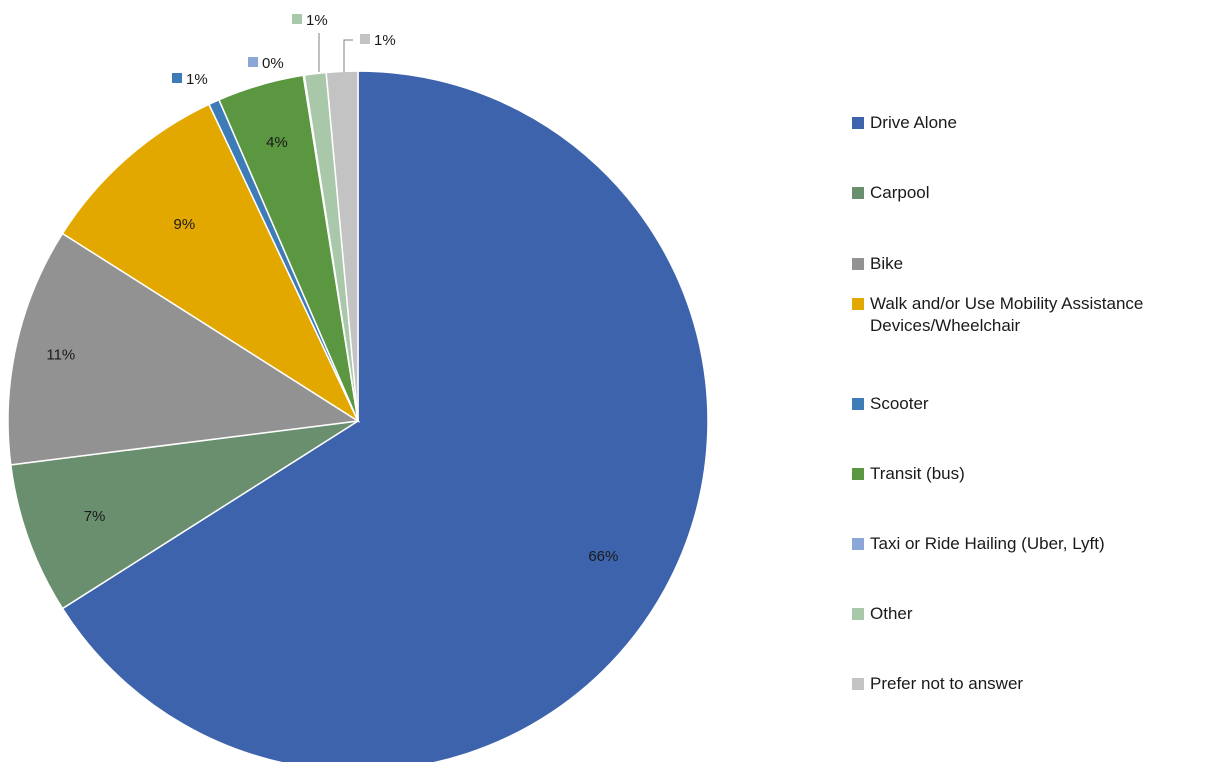  I want to click on data-label-bike: 11%, so click(60, 355).